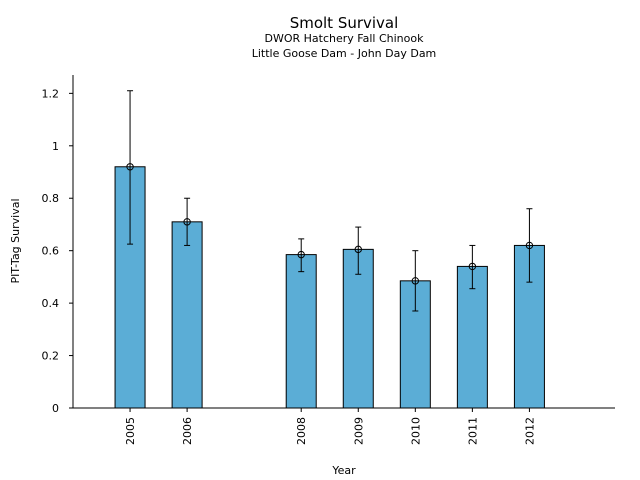 The height and width of the screenshot is (480, 640). I want to click on point-marker-2010, so click(415, 281).